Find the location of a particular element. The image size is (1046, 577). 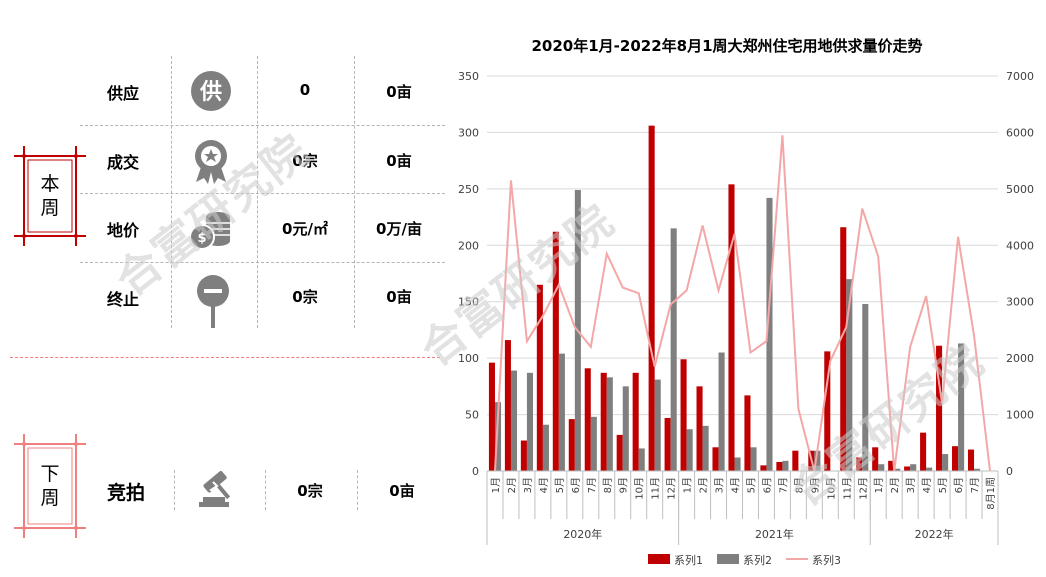

row-label-price: 地价 is located at coordinates (123, 230).